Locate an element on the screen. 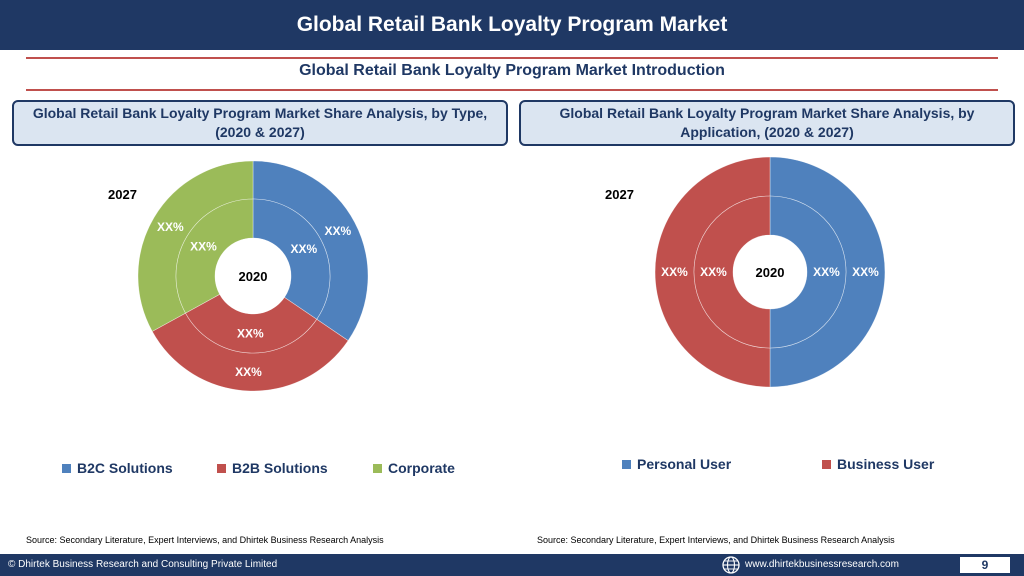 This screenshot has height=576, width=1024. data-label-2027-b2c-solutions: XX% is located at coordinates (337, 231).